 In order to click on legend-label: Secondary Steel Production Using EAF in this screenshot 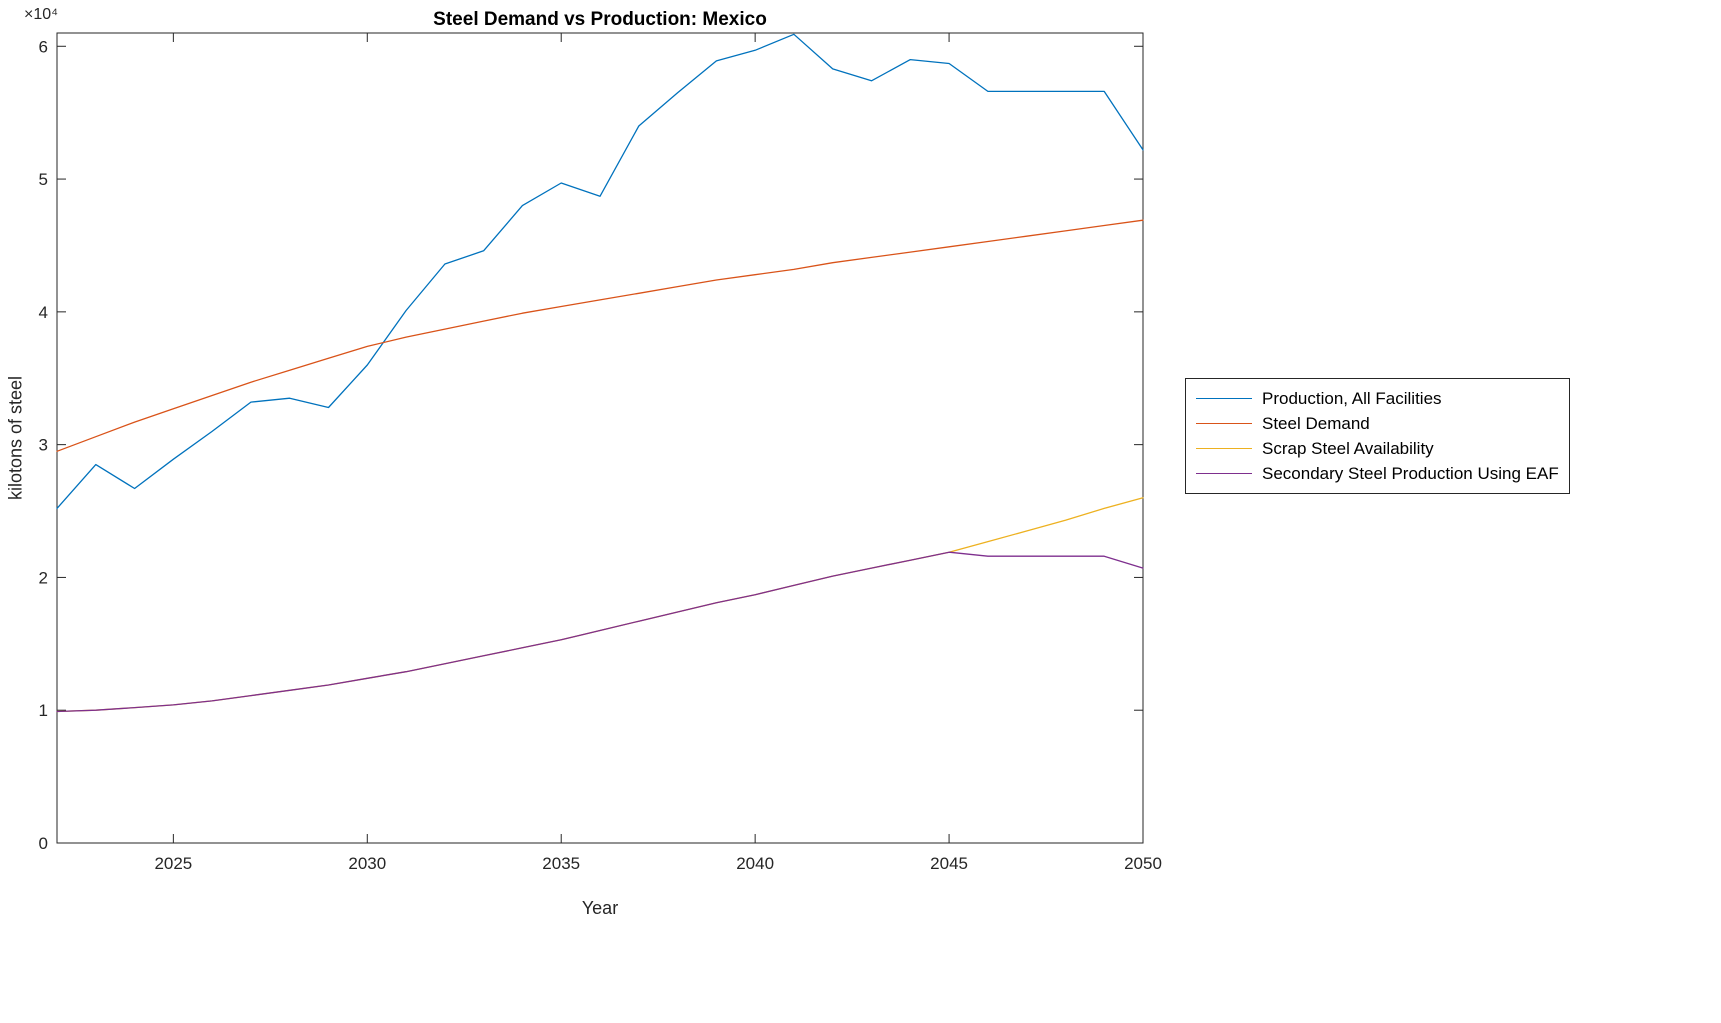, I will do `click(1410, 473)`.